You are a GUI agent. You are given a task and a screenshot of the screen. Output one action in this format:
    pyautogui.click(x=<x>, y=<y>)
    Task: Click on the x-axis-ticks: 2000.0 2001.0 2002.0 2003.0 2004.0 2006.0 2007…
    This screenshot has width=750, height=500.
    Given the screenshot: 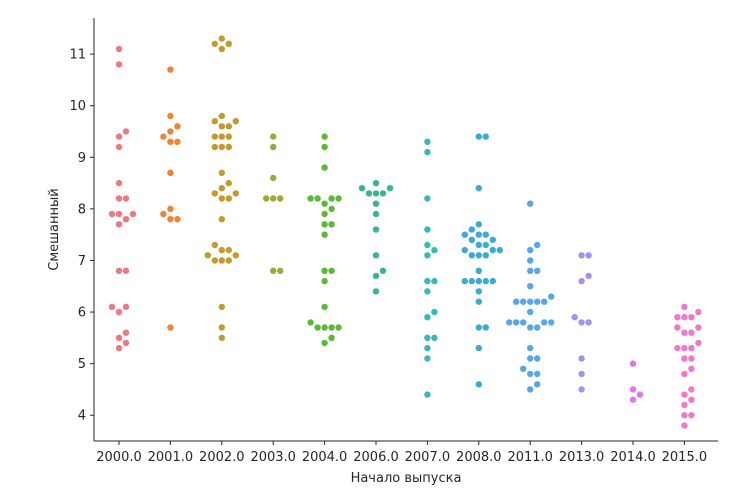 What is the action you would take?
    pyautogui.click(x=401, y=453)
    